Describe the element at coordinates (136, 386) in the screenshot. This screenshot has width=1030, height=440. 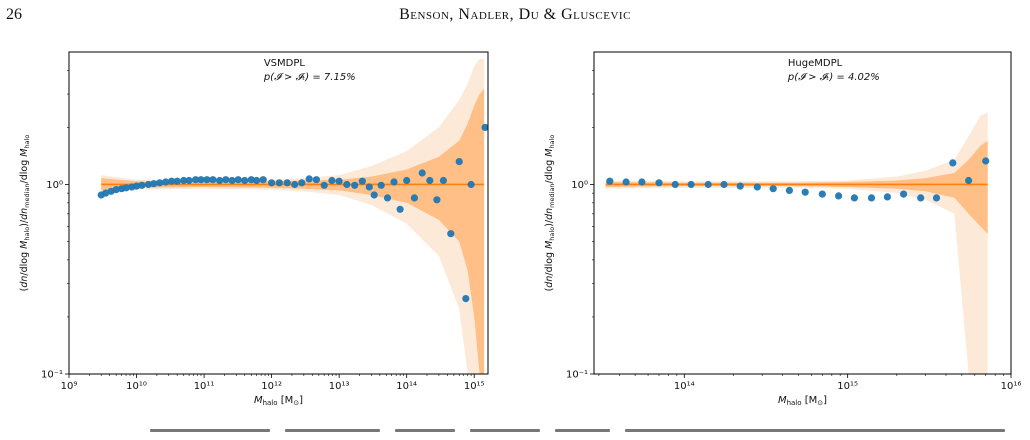
I see `x-tick-label: 10¹⁰` at that location.